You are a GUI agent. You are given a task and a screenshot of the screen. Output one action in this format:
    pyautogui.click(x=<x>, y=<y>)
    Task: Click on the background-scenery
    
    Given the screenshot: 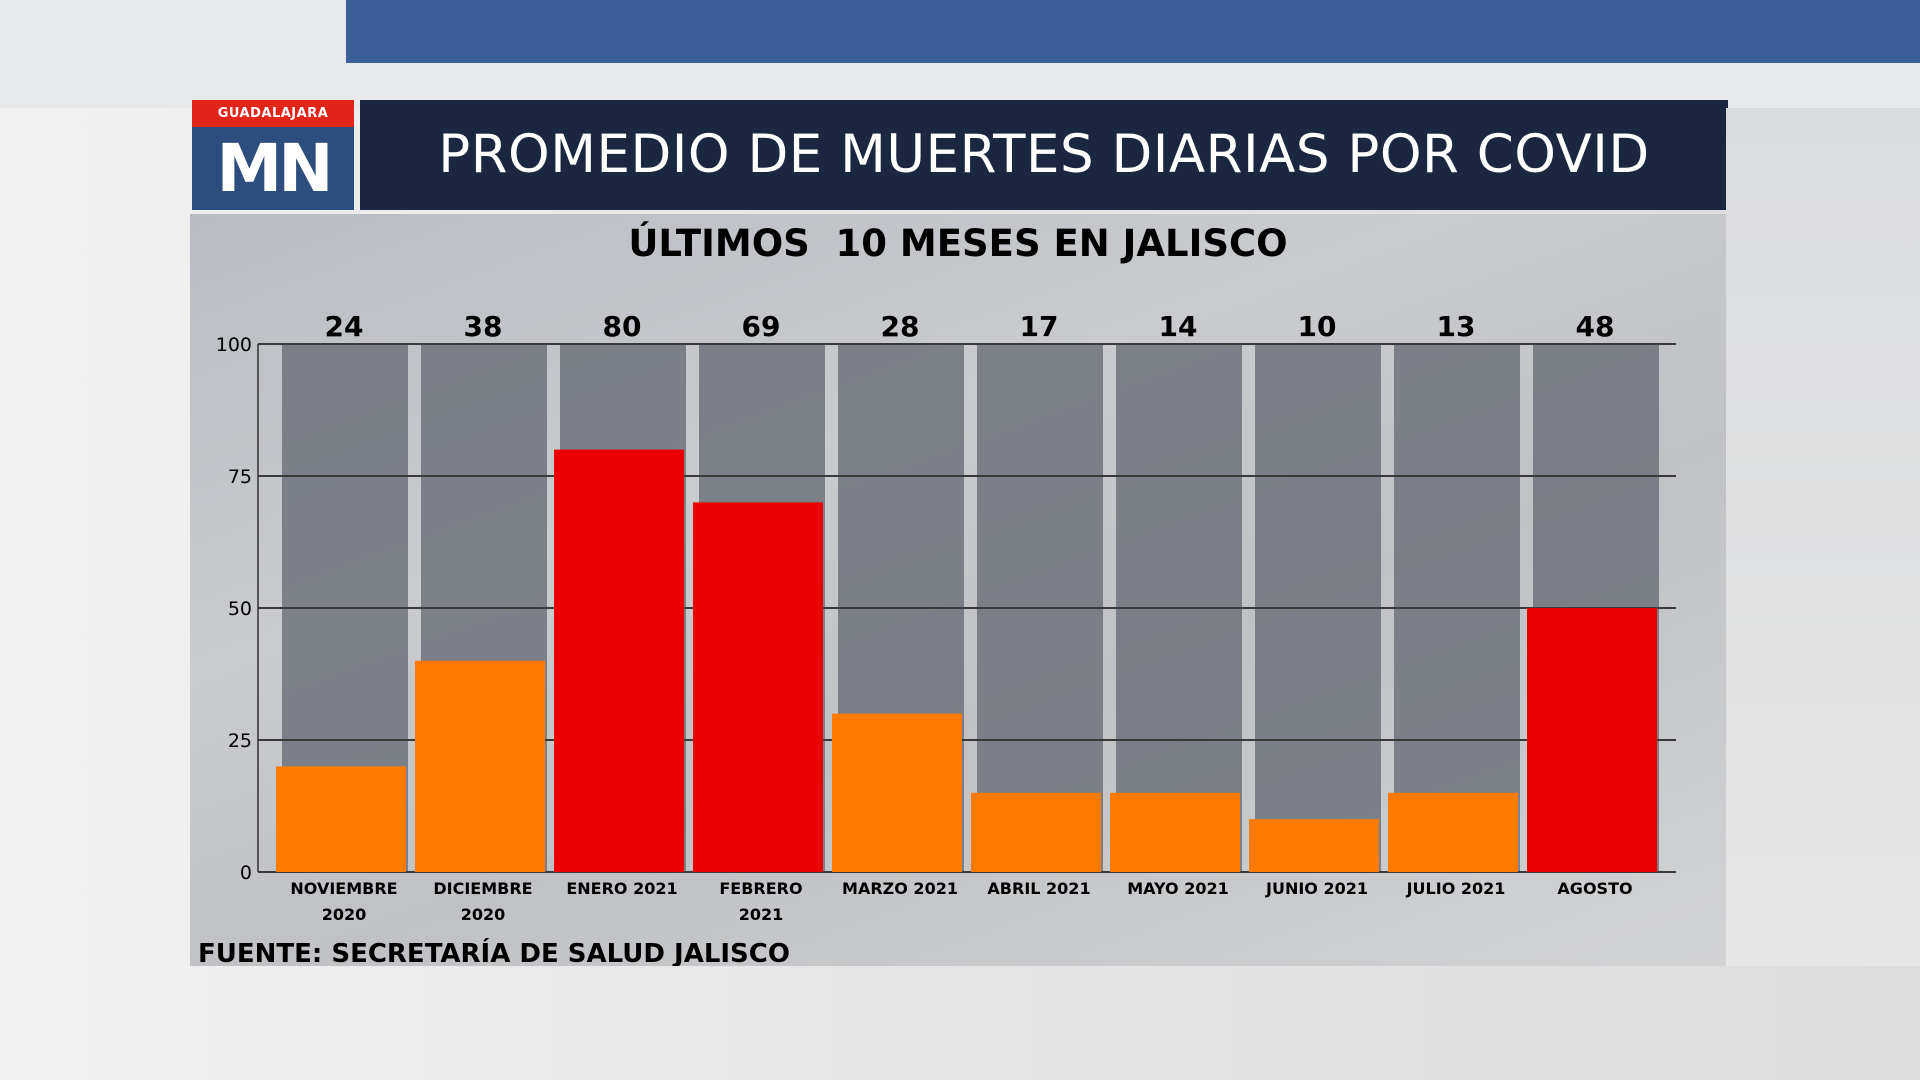 What is the action you would take?
    pyautogui.click(x=1823, y=537)
    